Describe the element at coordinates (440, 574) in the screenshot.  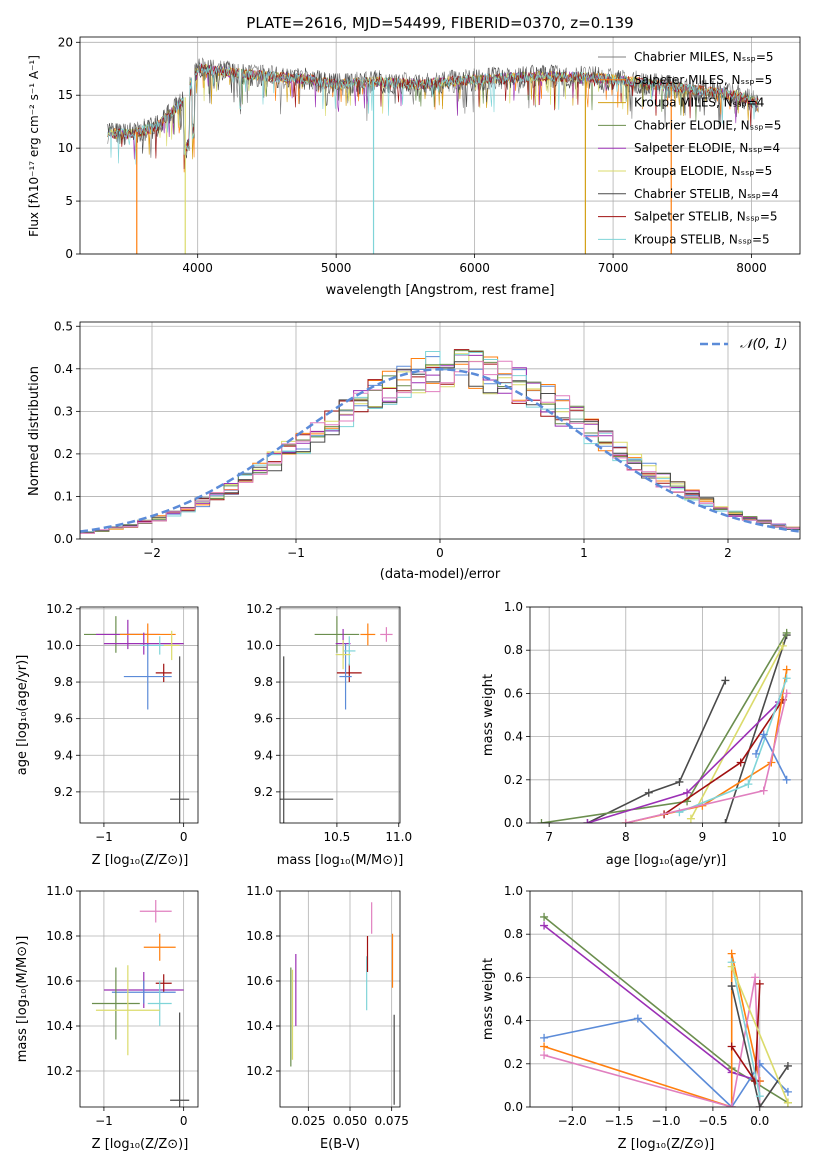
I see `histogram-xlabel: (data-model)/error` at that location.